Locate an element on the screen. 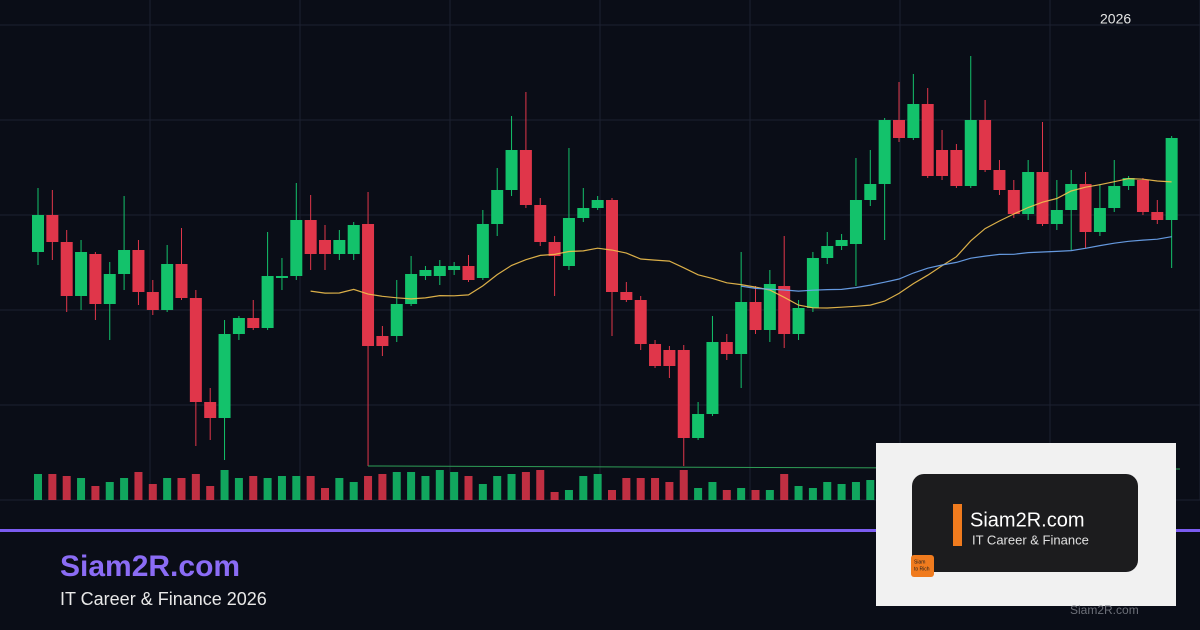  moving-average is located at coordinates (956, 264).